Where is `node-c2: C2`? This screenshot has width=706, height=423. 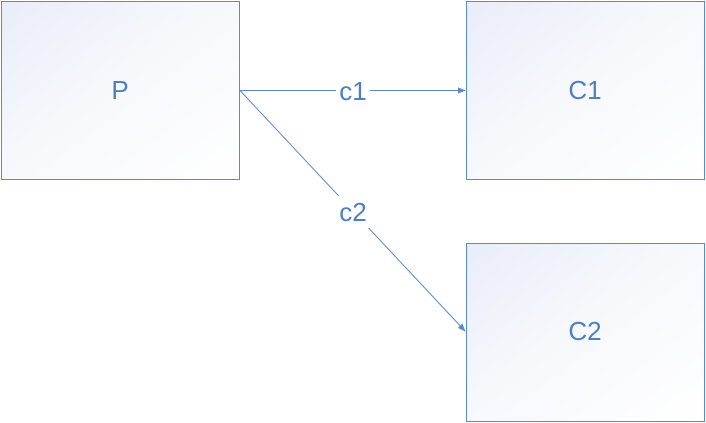
node-c2: C2 is located at coordinates (585, 332).